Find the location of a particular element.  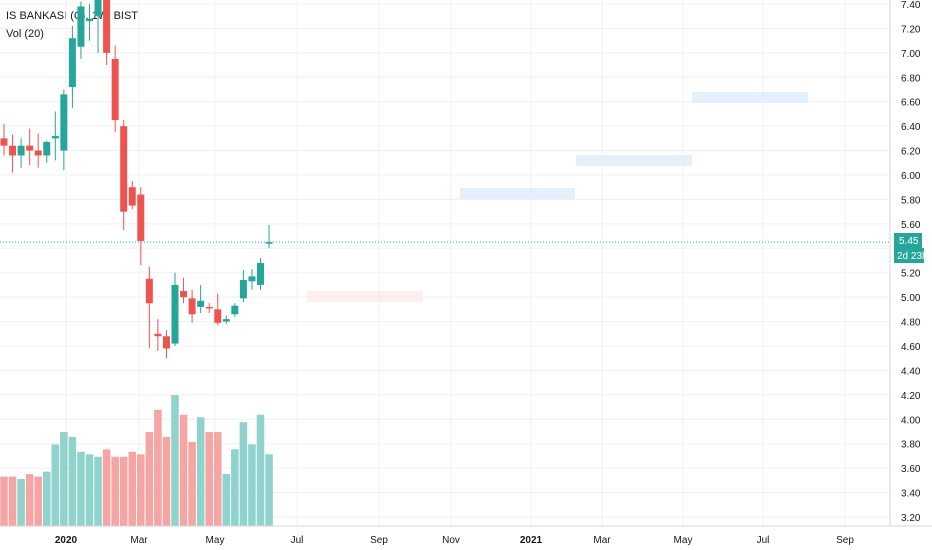

price-tick-label: 6.00 is located at coordinates (911, 176).